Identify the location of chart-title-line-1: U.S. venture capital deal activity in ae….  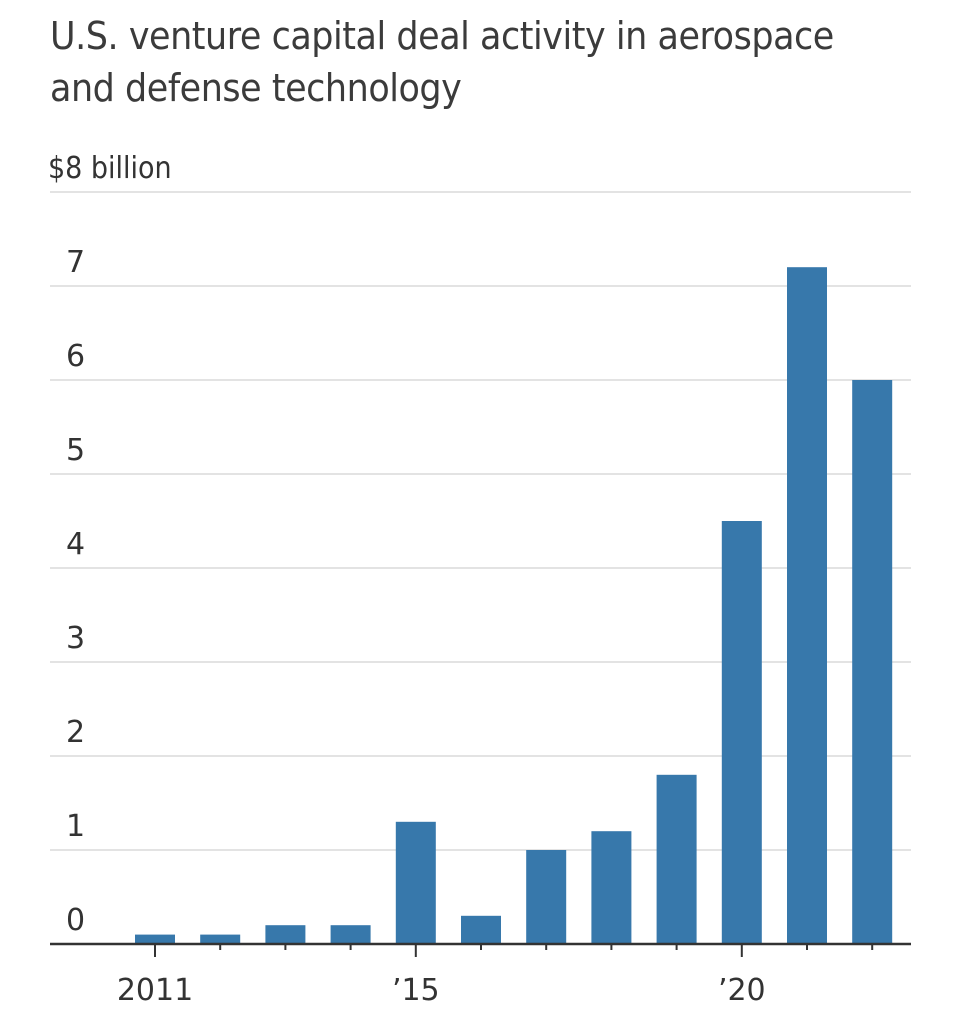
(442, 36).